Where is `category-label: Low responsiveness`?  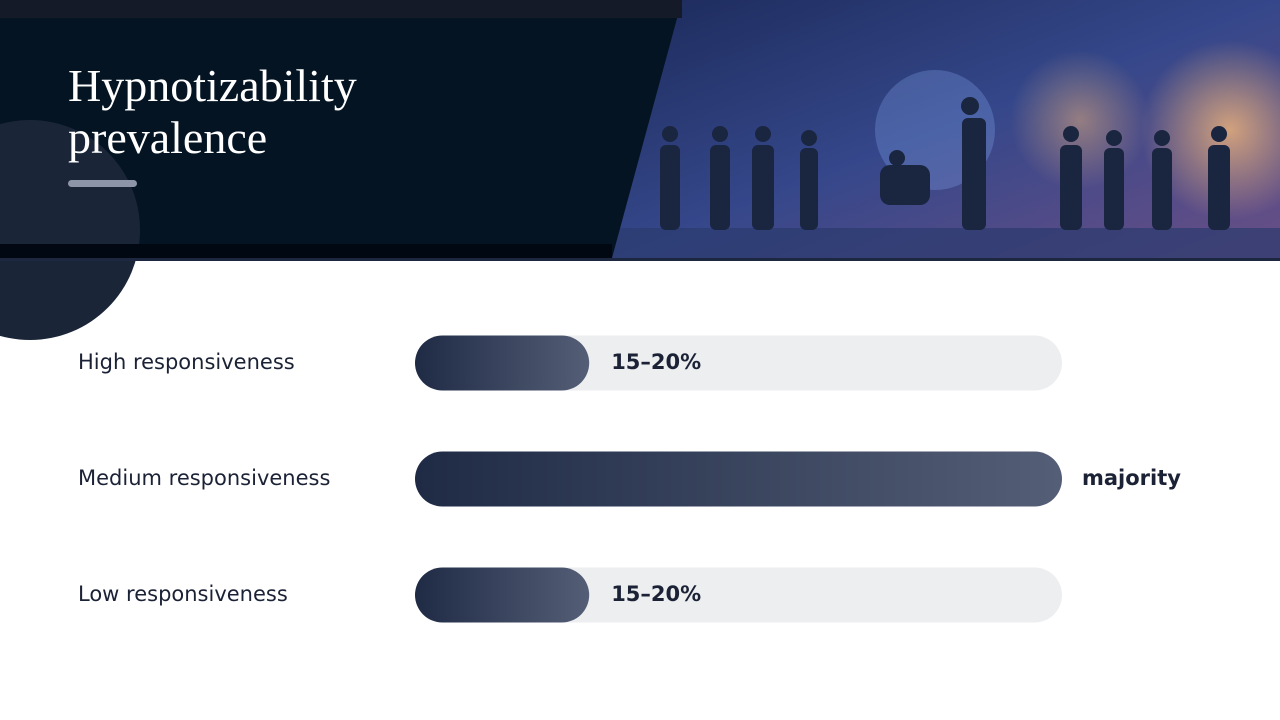
category-label: Low responsiveness is located at coordinates (183, 594).